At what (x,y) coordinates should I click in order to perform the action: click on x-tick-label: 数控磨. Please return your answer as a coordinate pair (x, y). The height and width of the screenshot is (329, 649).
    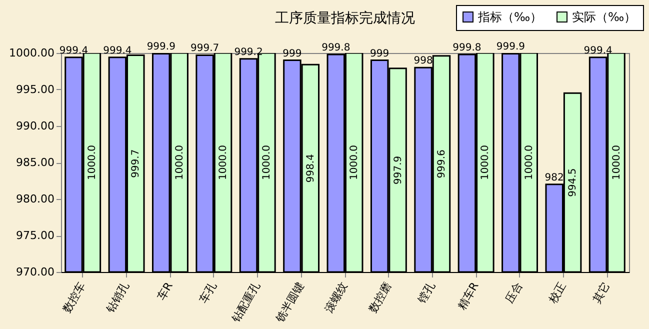
    Looking at the image, I should click on (380, 298).